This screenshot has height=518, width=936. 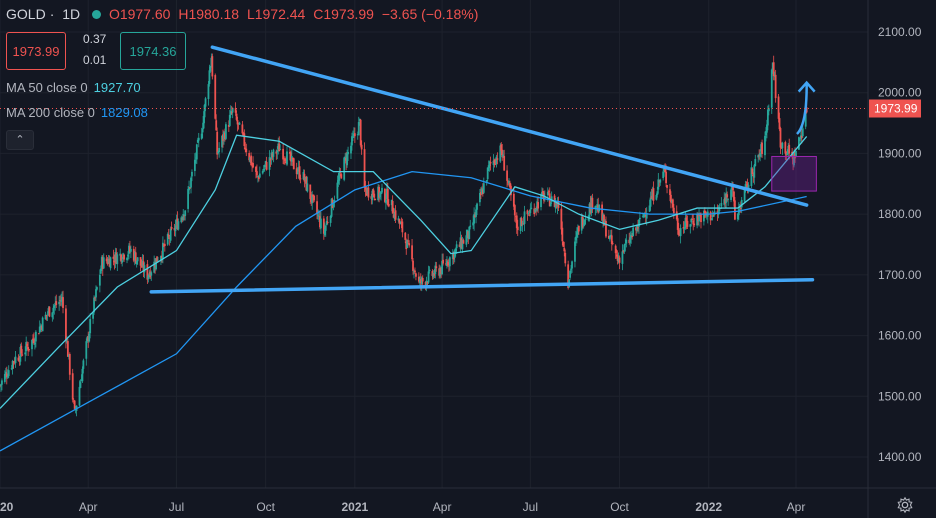 I want to click on settings-gear-icon, so click(x=905, y=505).